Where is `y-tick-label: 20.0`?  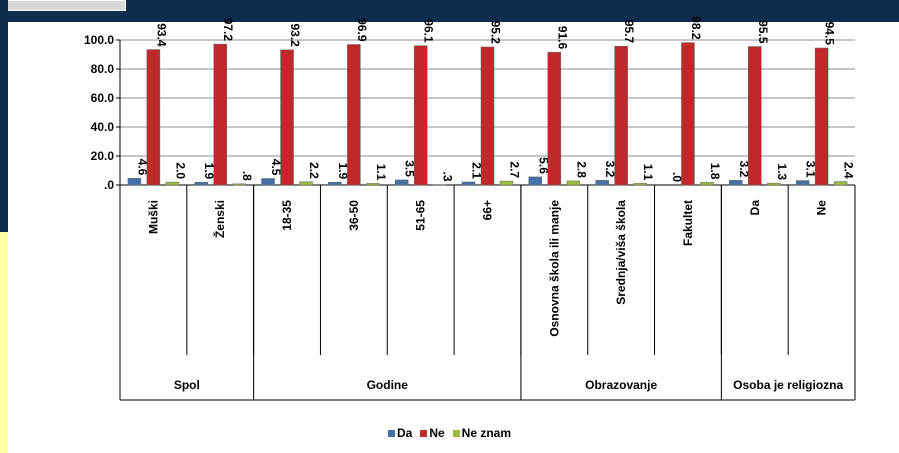 y-tick-label: 20.0 is located at coordinates (103, 156).